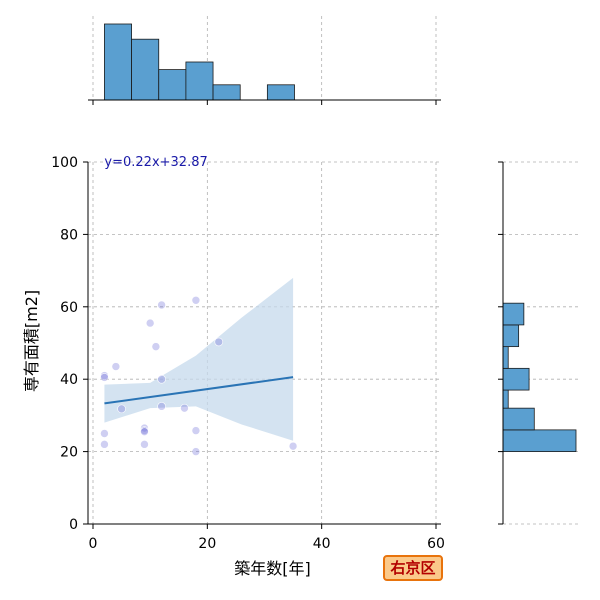 The height and width of the screenshot is (600, 600). Describe the element at coordinates (199, 359) in the screenshot. I see `confidence-band` at that location.